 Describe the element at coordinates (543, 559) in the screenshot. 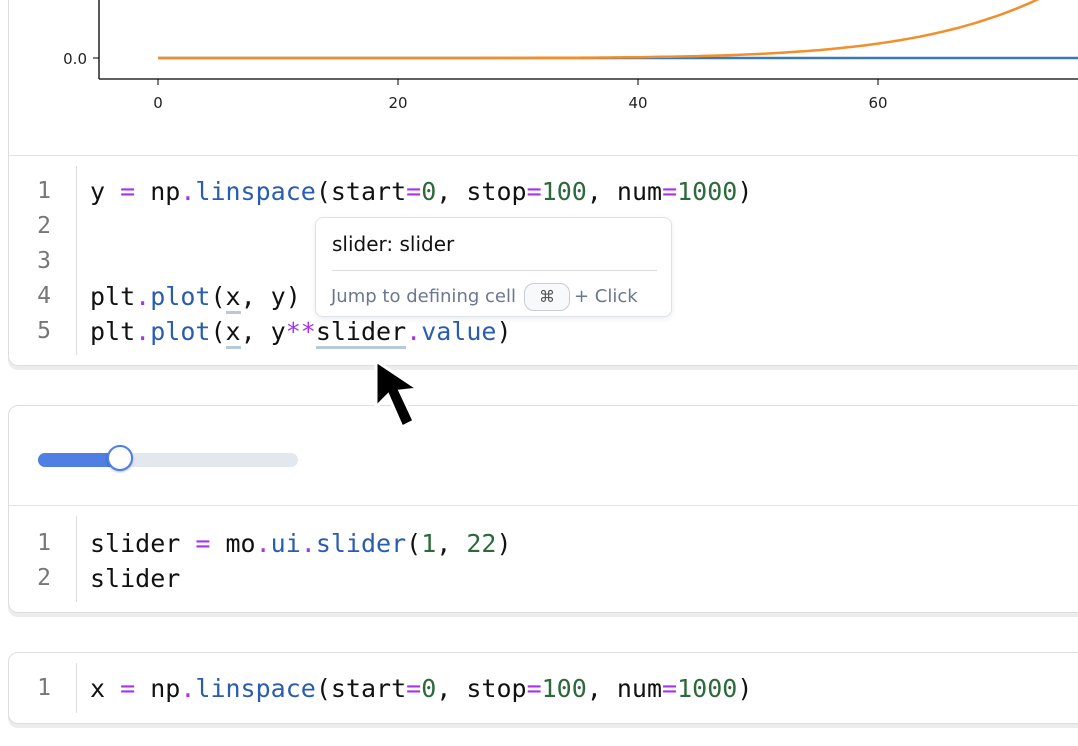

I see `code-editor: 1 slider = mo.ui.slider(1, 22) 2 slider` at that location.